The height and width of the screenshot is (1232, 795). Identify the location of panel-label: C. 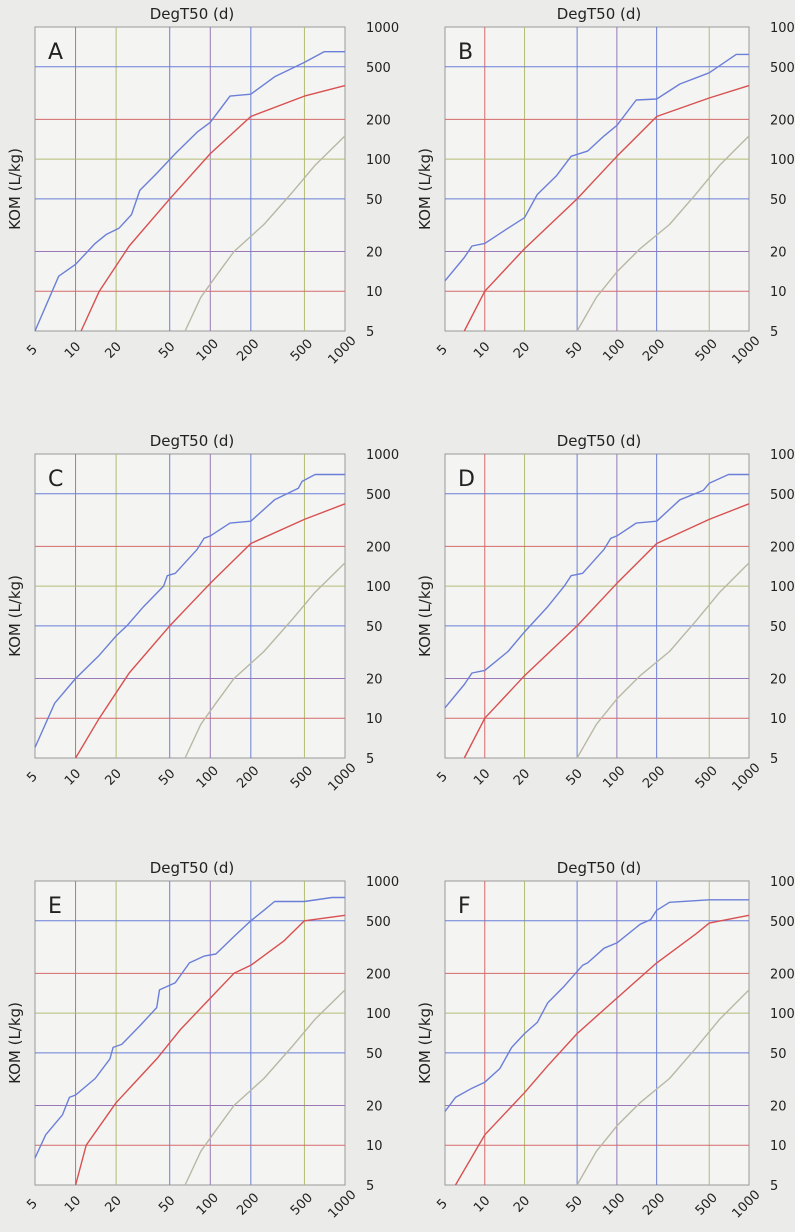
(55, 479).